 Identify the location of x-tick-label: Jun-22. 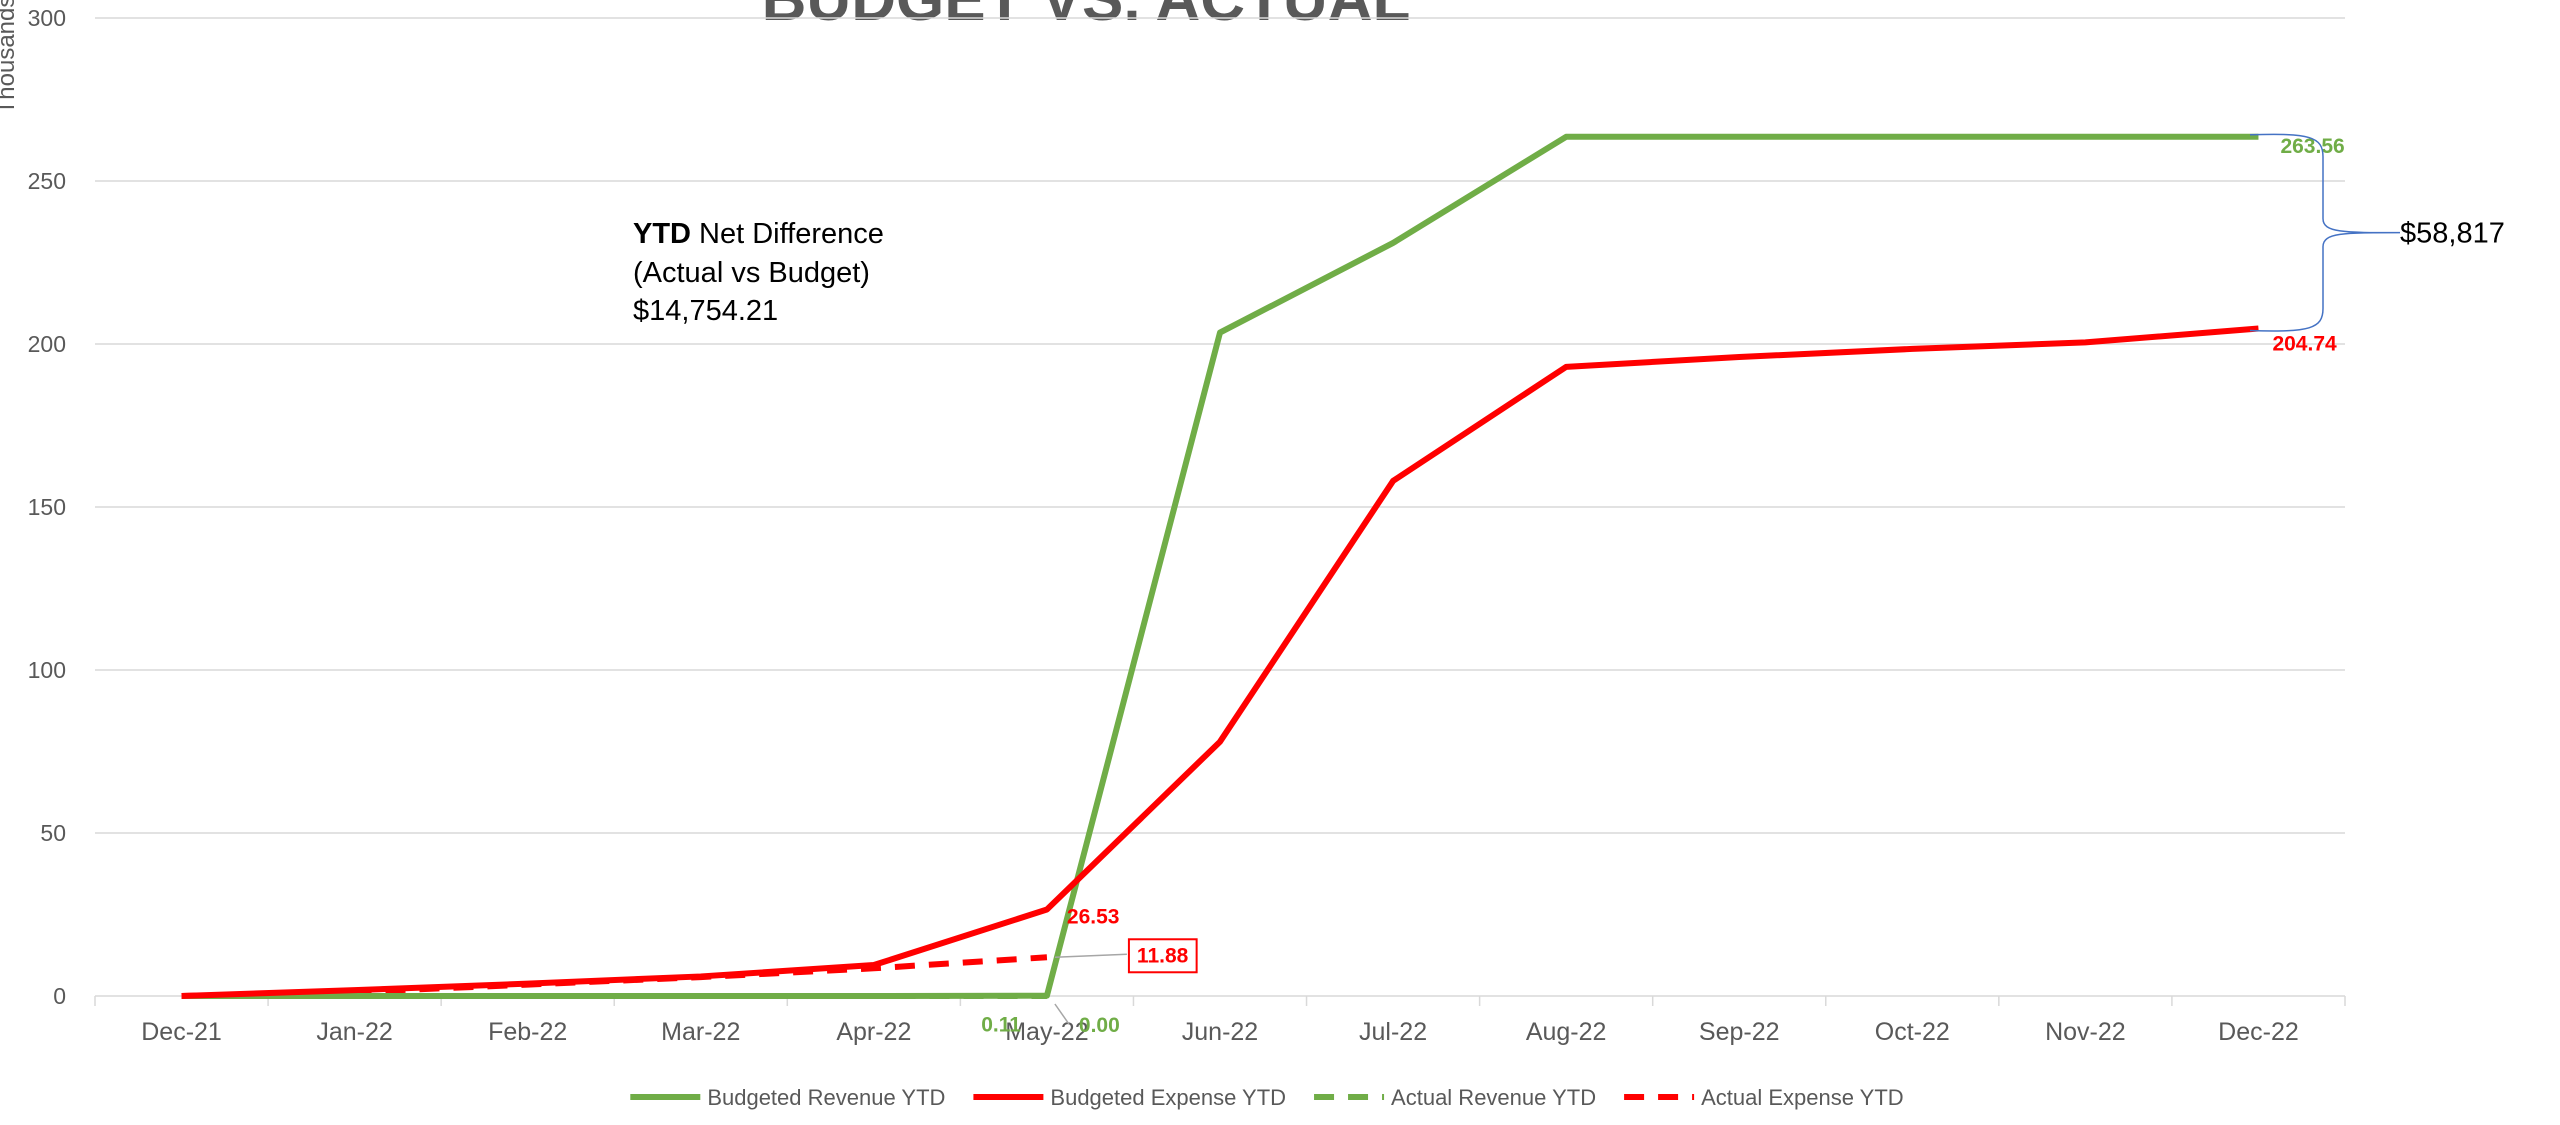
(1220, 1032).